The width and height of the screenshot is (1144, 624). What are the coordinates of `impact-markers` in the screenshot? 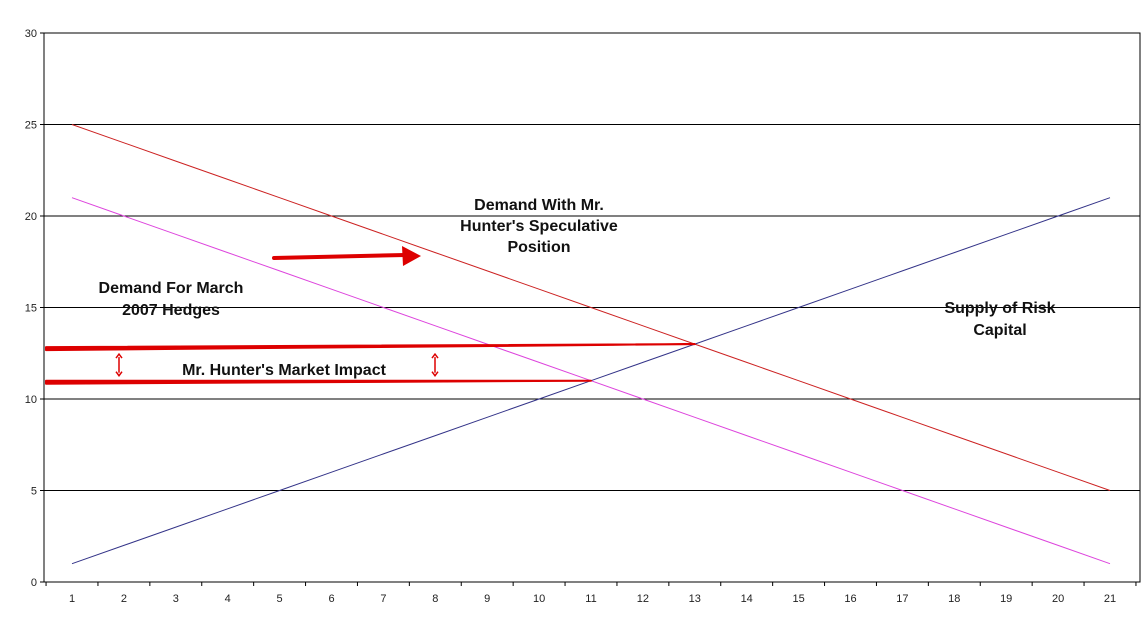 It's located at (370, 315).